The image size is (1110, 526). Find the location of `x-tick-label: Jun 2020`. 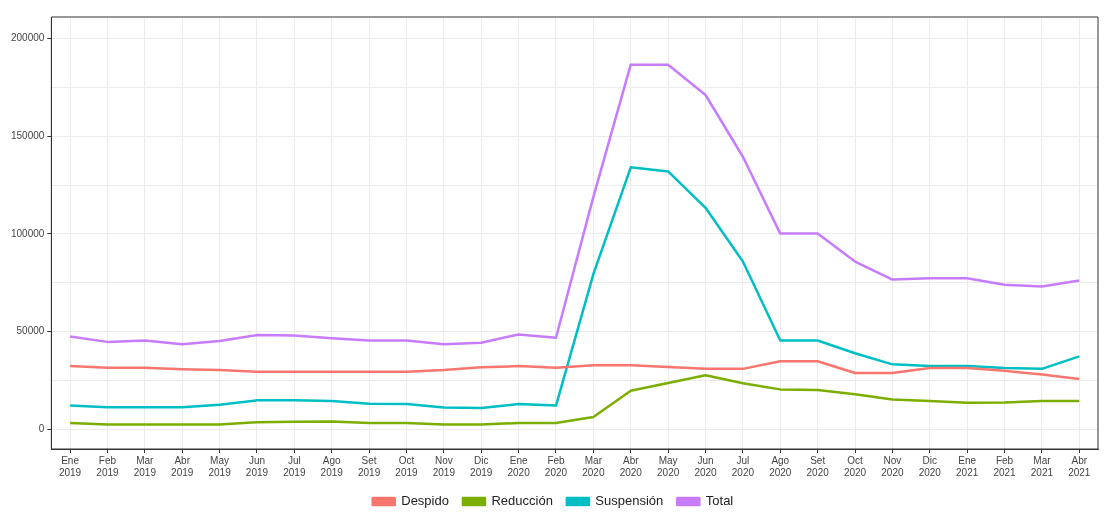

x-tick-label: Jun 2020 is located at coordinates (706, 466).